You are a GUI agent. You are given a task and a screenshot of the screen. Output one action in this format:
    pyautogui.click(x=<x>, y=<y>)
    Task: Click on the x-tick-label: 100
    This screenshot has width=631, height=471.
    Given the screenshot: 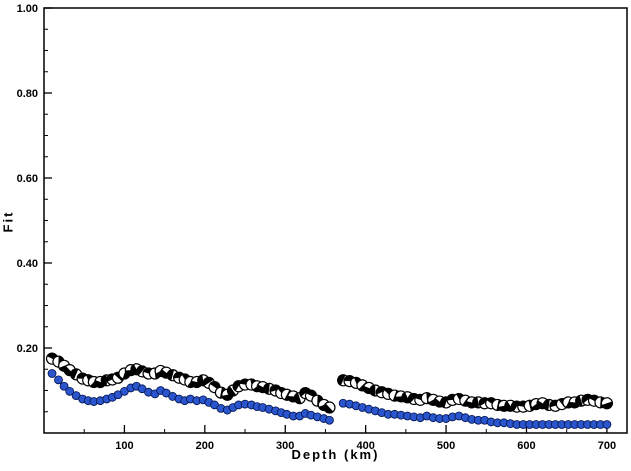 What is the action you would take?
    pyautogui.click(x=124, y=446)
    